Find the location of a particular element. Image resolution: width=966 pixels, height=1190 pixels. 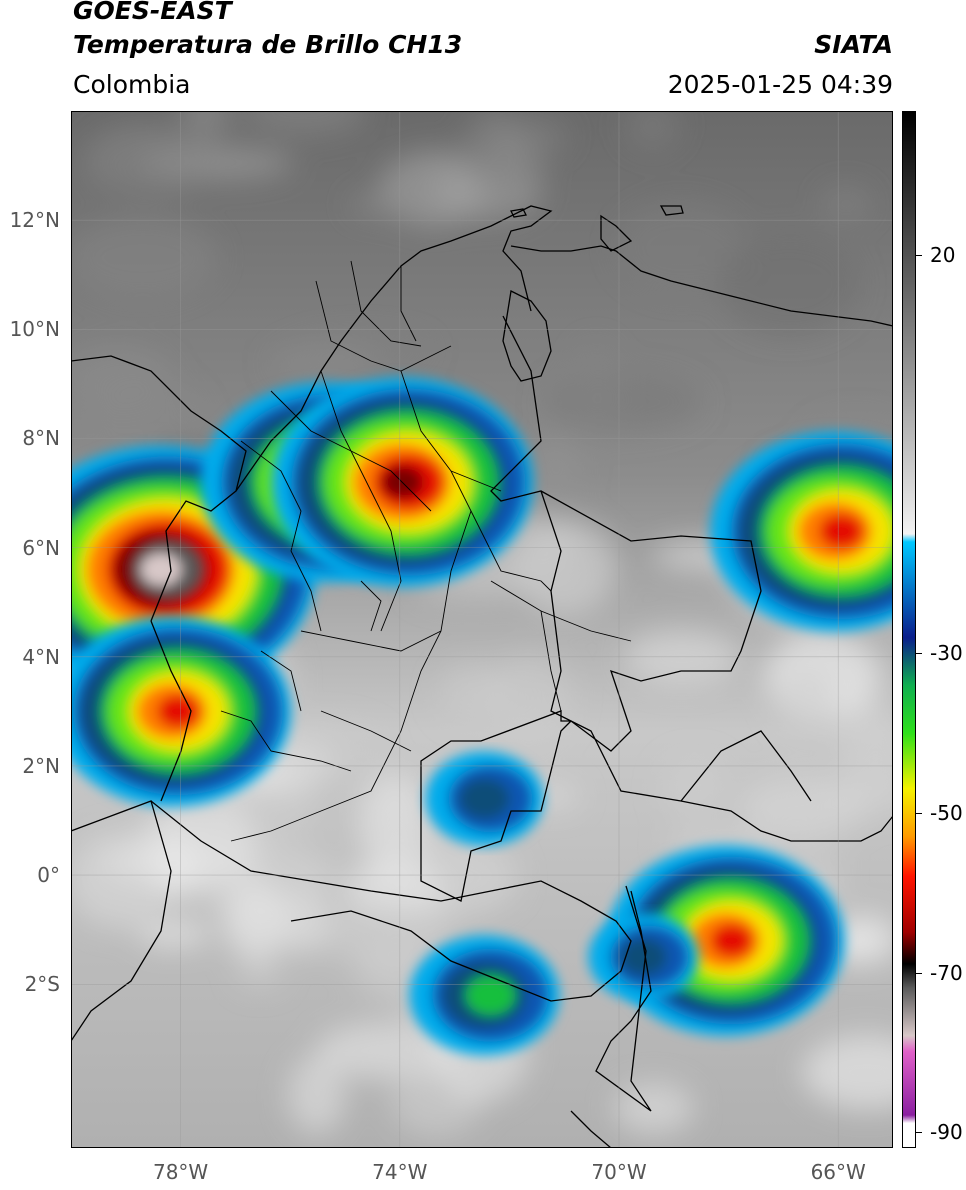

product-title: Temperatura de Brillo CH13 is located at coordinates (268, 44).